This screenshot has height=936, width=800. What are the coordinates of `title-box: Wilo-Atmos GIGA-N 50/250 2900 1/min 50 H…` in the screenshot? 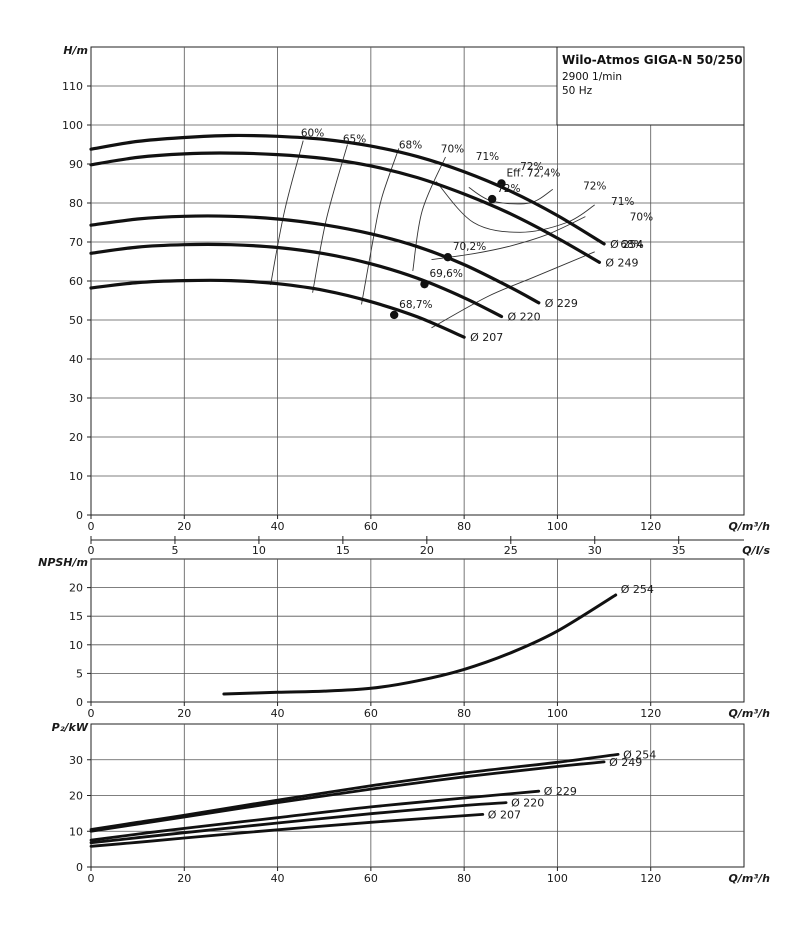 It's located at (650, 86).